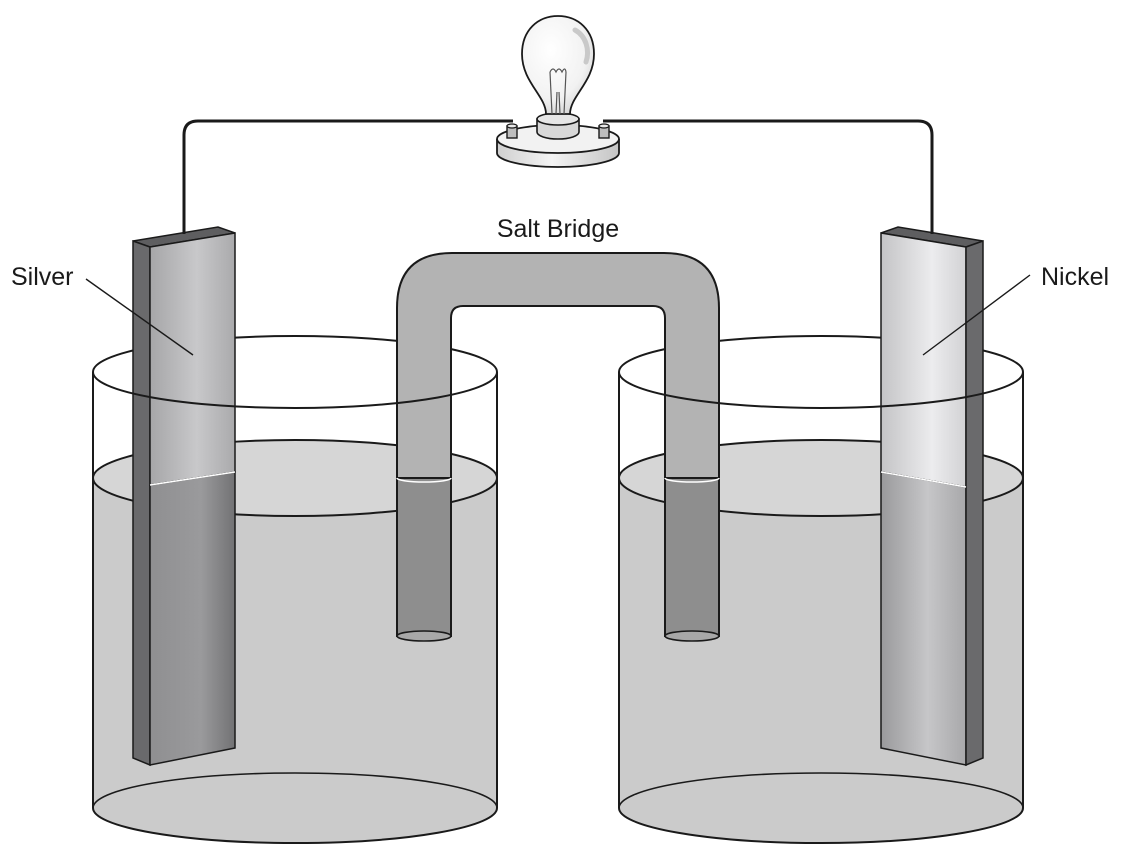 This screenshot has width=1140, height=860. Describe the element at coordinates (932, 496) in the screenshot. I see `nickel-electrode` at that location.